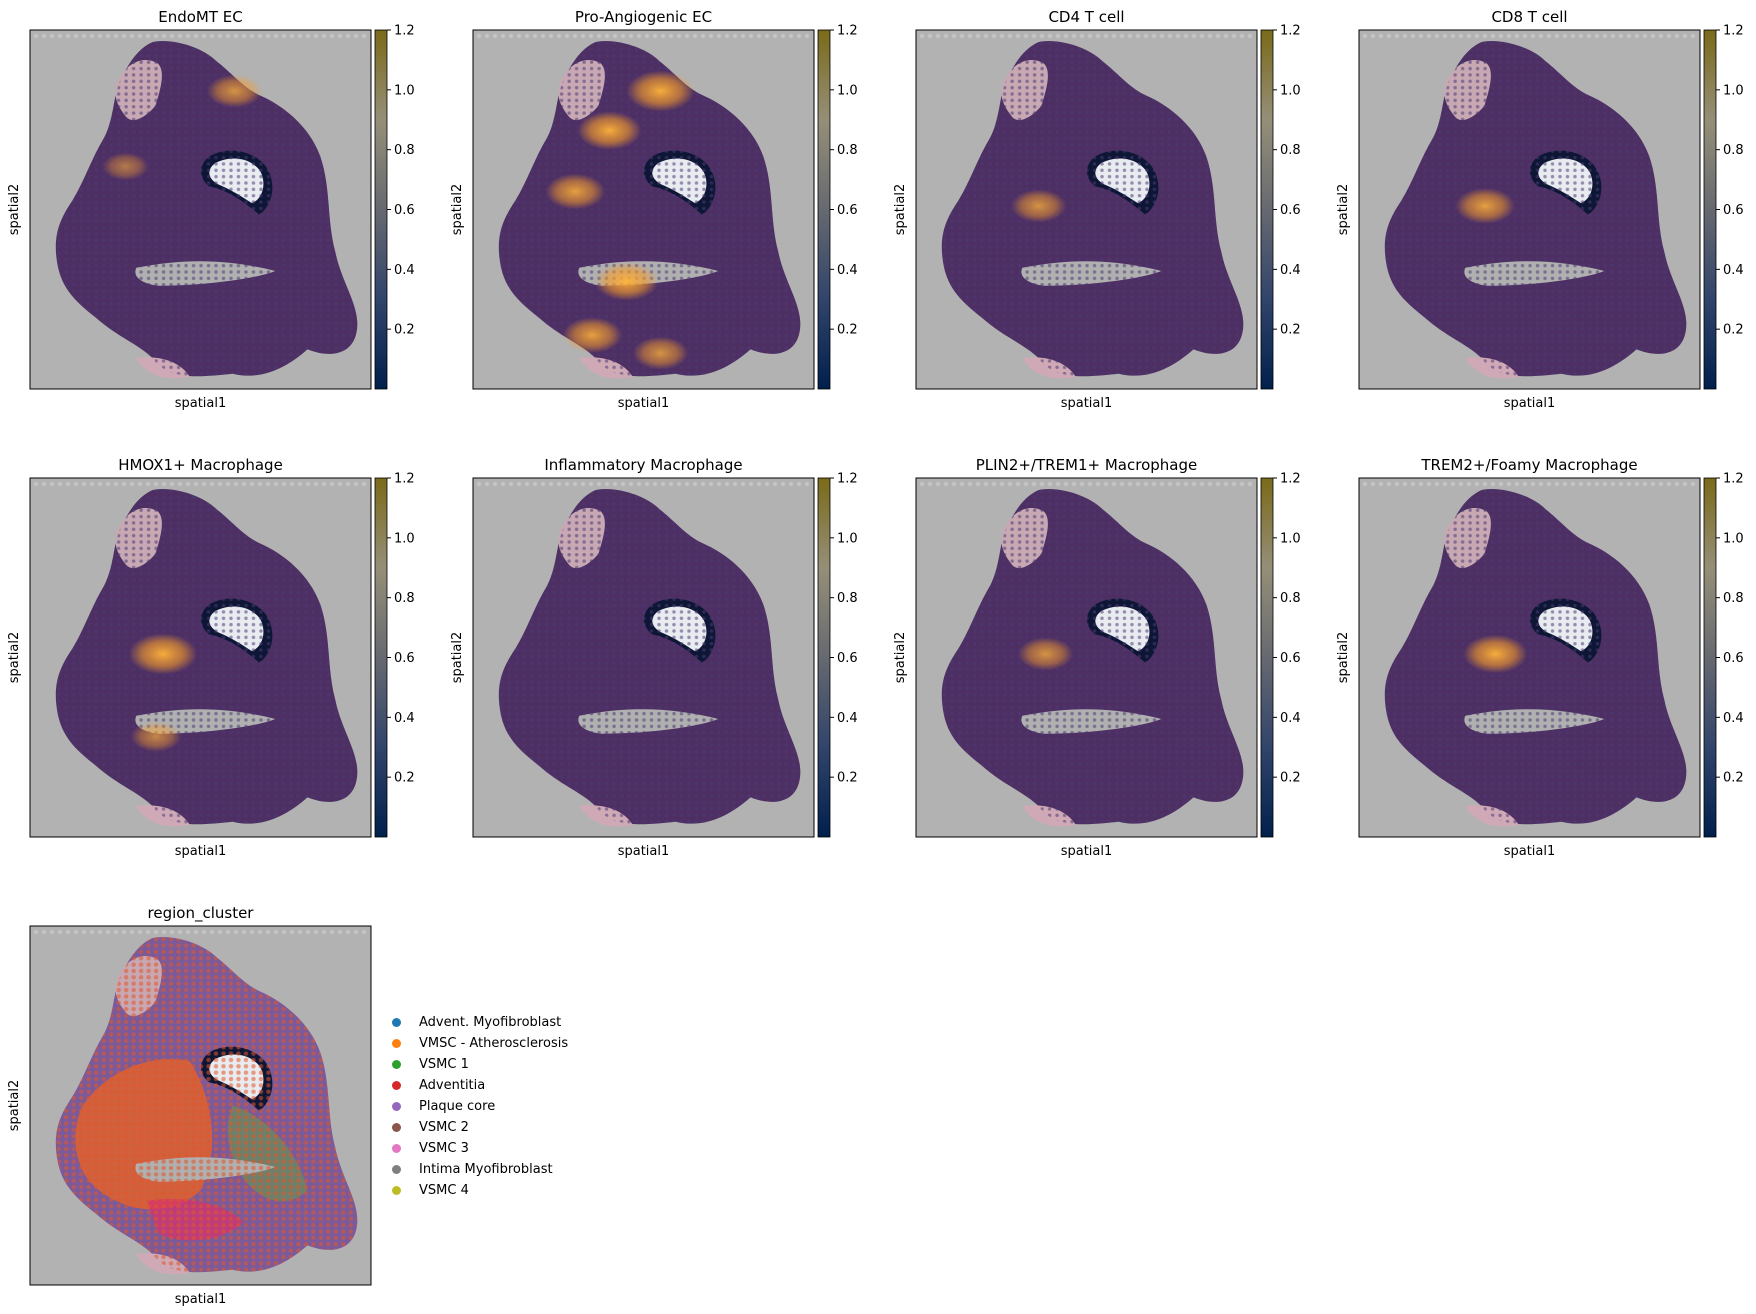 This screenshot has height=1314, width=1756. What do you see at coordinates (1529, 17) in the screenshot?
I see `panel-title: CD8 T cell` at bounding box center [1529, 17].